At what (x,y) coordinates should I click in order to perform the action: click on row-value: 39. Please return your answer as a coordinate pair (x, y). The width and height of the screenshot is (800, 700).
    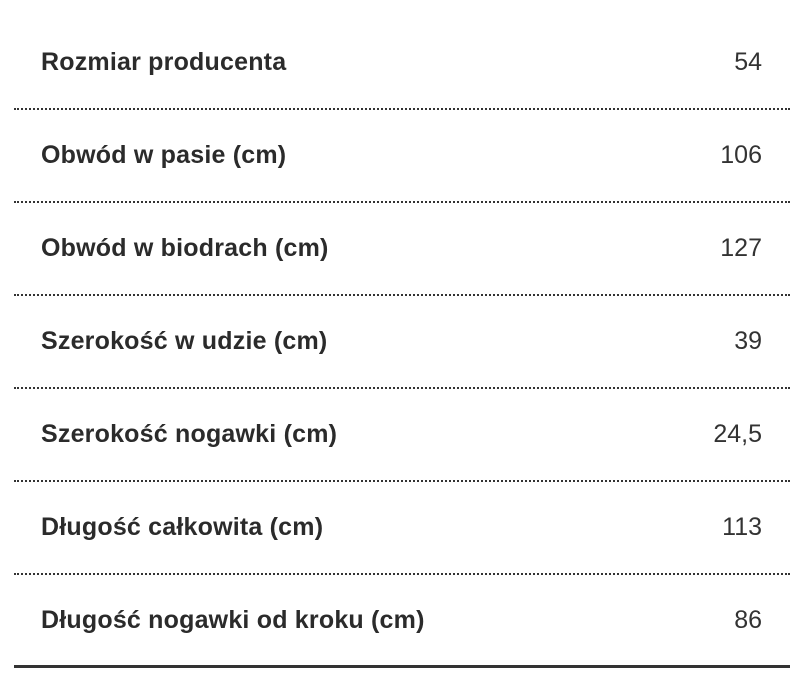
    Looking at the image, I should click on (748, 341).